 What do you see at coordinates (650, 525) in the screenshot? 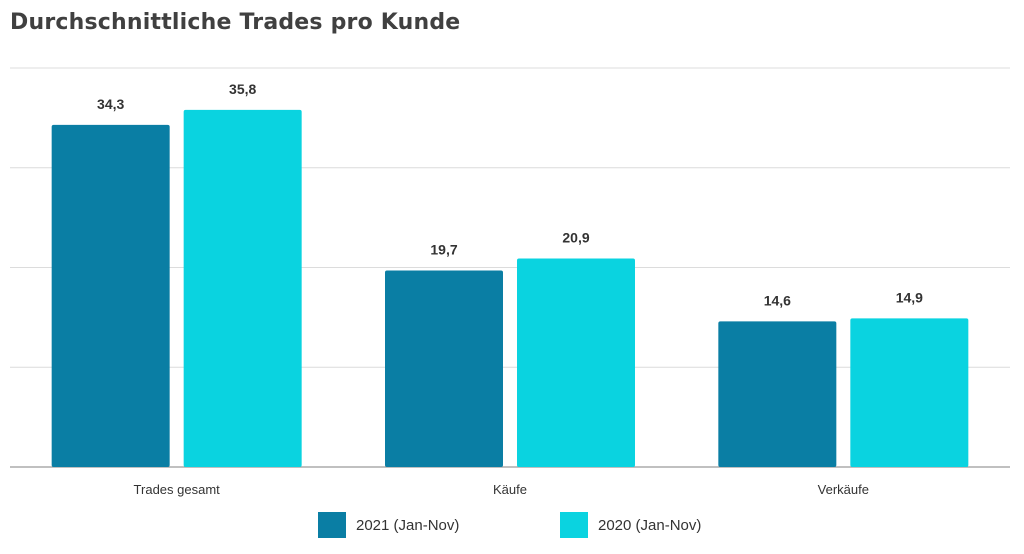
I see `legend-label-2020: 2020 (Jan-Nov)` at bounding box center [650, 525].